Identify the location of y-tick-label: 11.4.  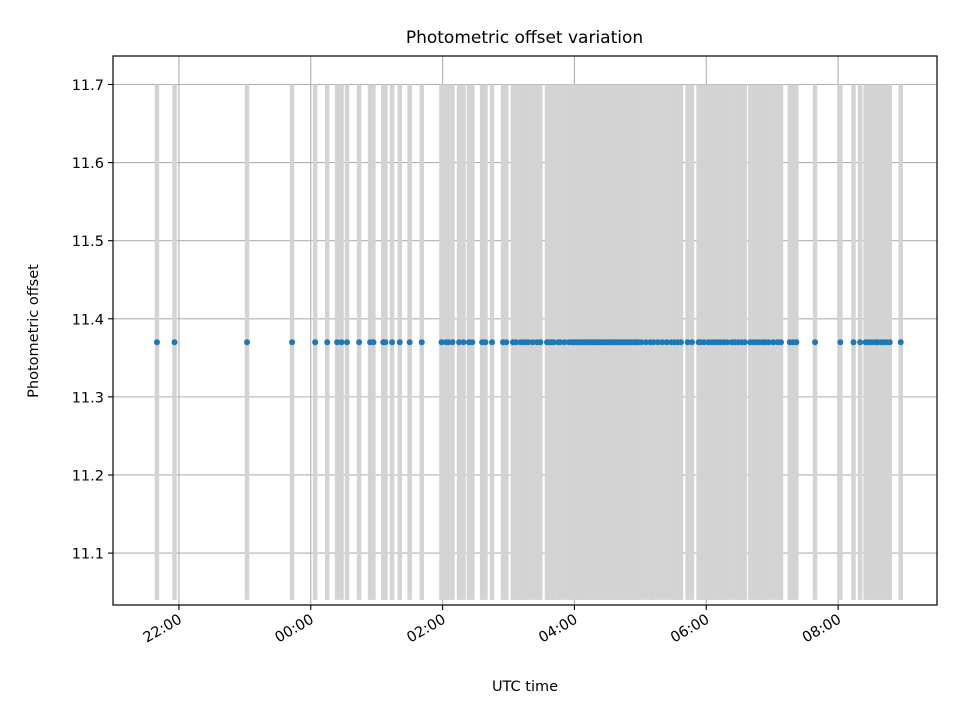
(88, 320).